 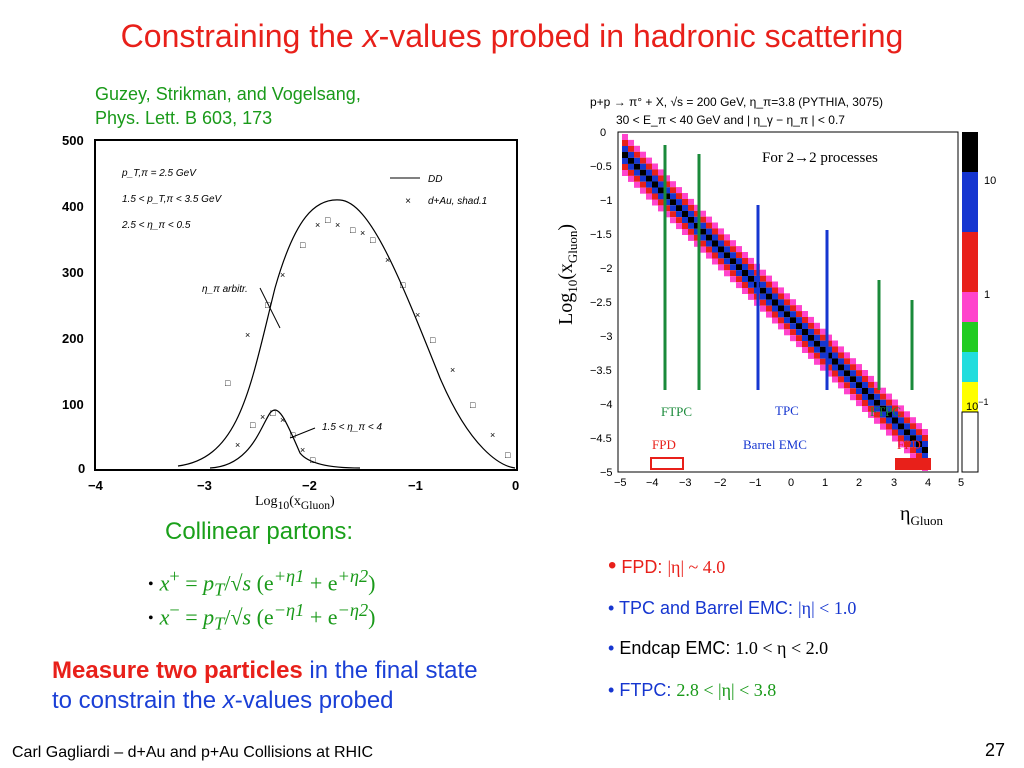 I want to click on svg-text: −2.5, so click(x=601, y=303).